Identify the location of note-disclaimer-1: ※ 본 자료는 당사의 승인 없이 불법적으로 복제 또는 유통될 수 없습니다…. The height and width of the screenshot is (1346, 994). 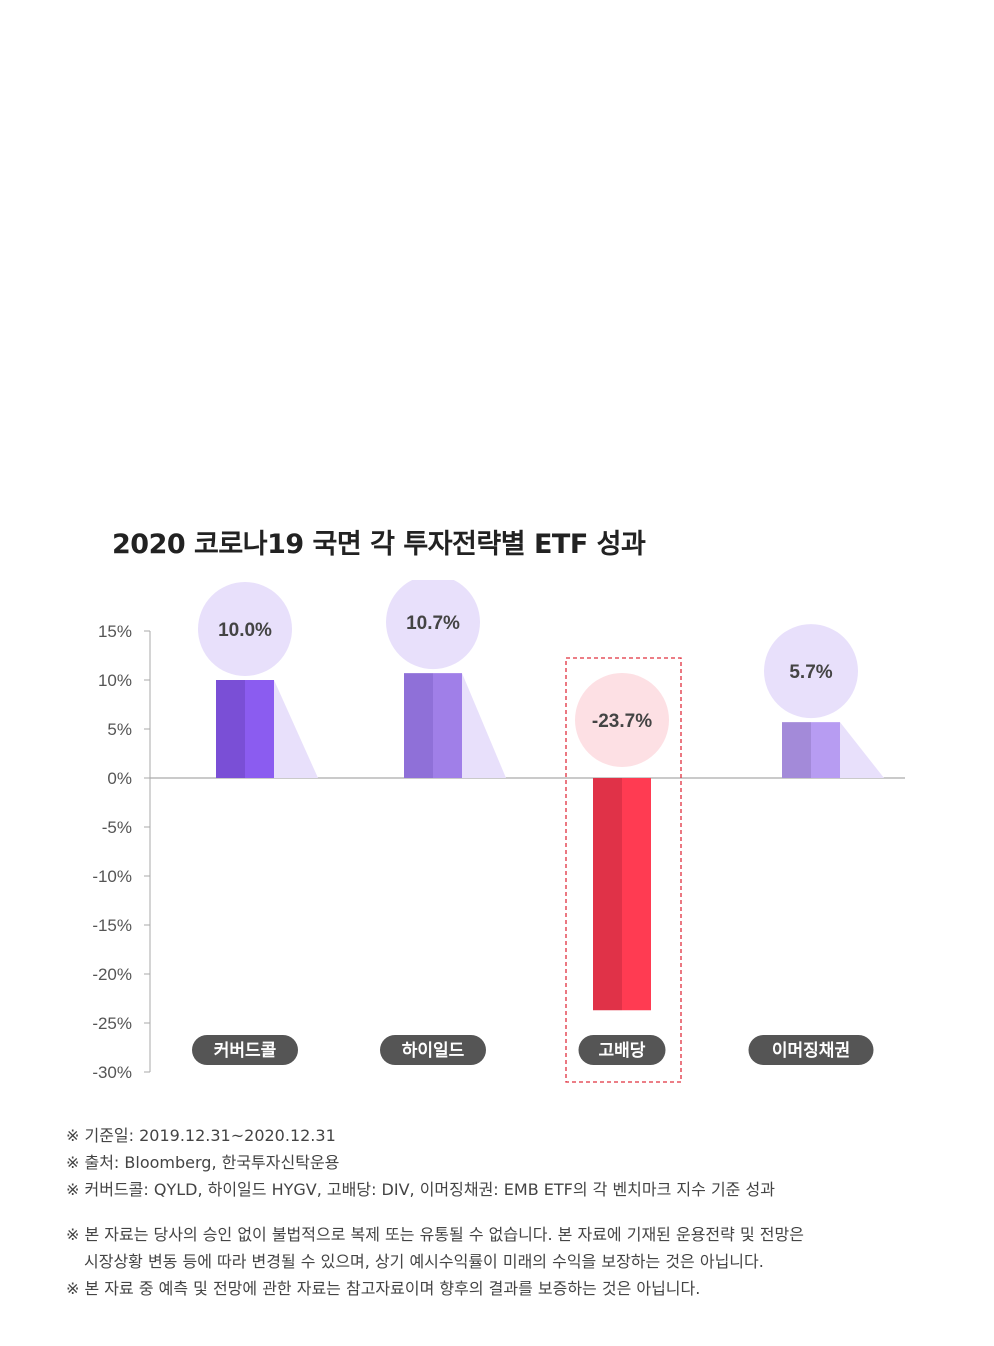
(435, 1234).